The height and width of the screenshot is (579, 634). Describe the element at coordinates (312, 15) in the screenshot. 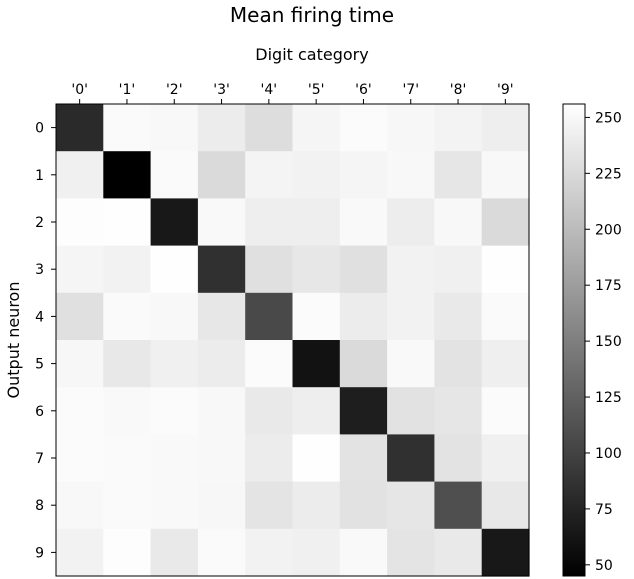

I see `chart-title: Mean firing time` at that location.